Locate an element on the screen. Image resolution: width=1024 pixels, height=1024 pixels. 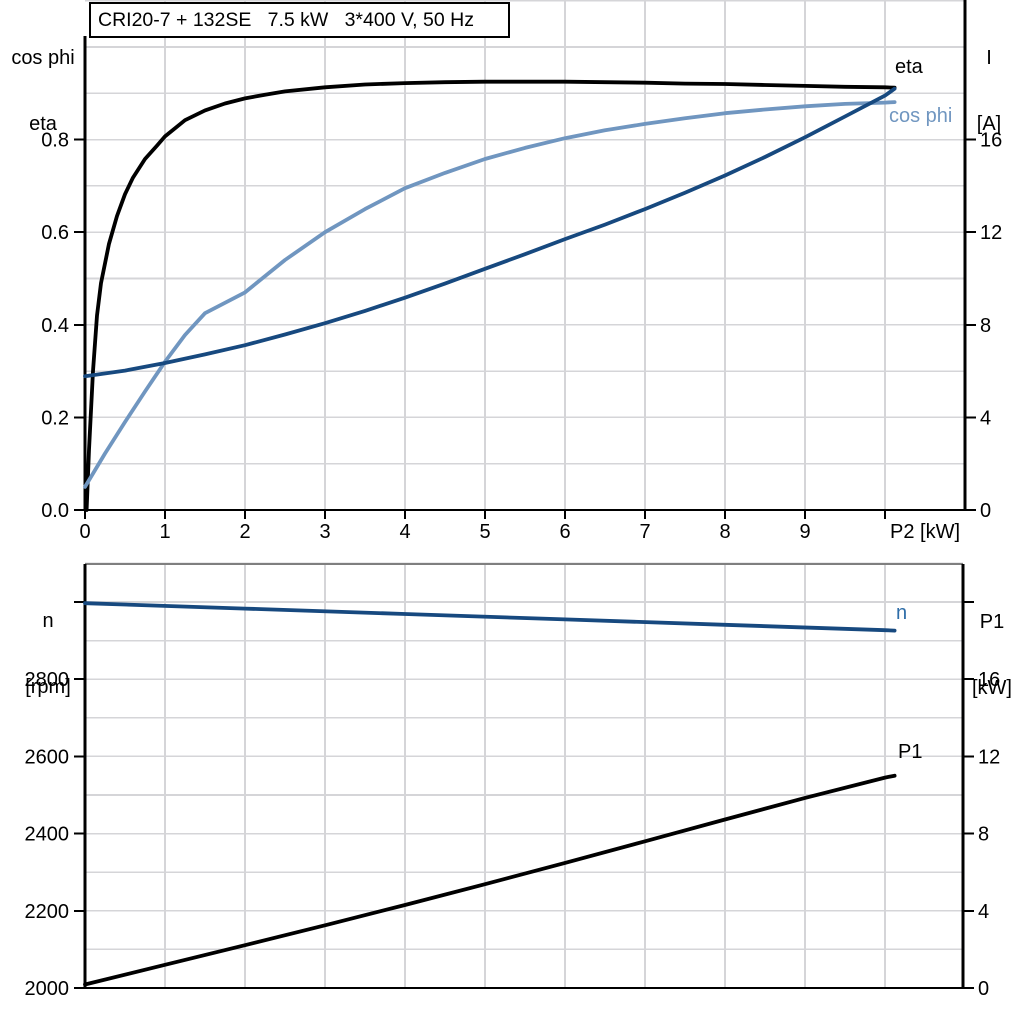
tick-label: P2 [kW] is located at coordinates (925, 532).